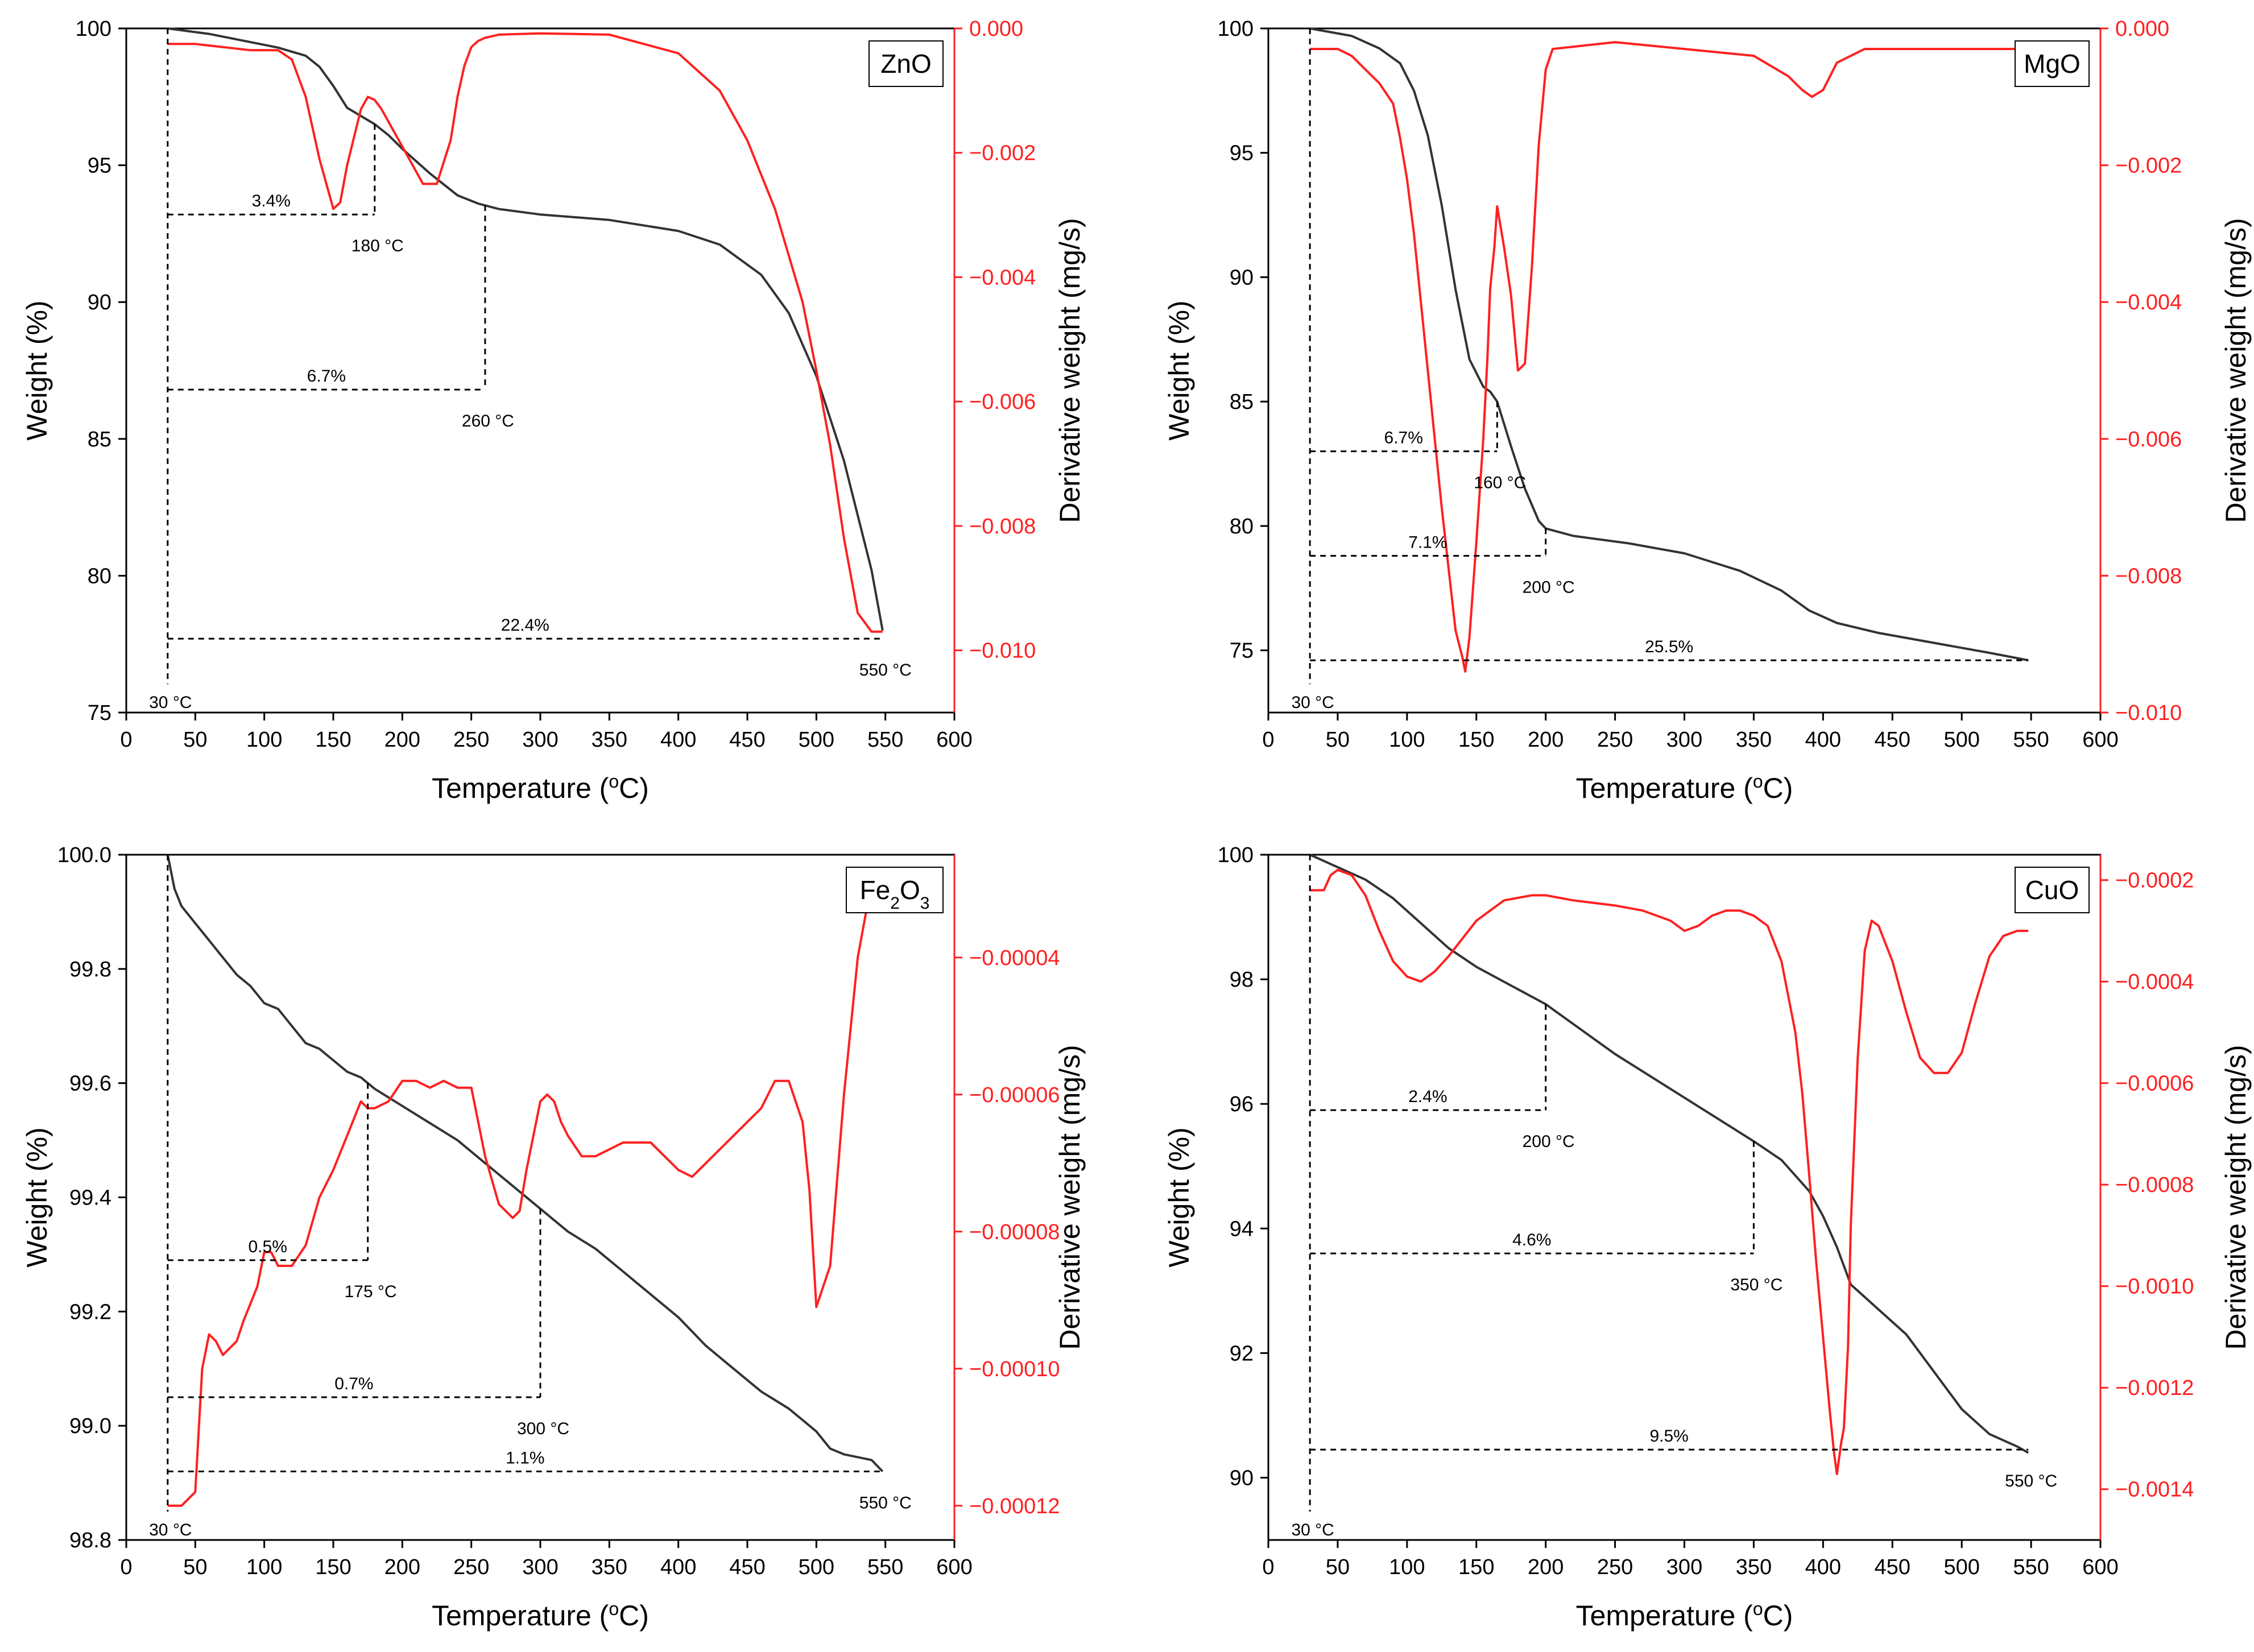 This screenshot has height=1652, width=2254. What do you see at coordinates (747, 740) in the screenshot?
I see `x-tick-label: 450` at bounding box center [747, 740].